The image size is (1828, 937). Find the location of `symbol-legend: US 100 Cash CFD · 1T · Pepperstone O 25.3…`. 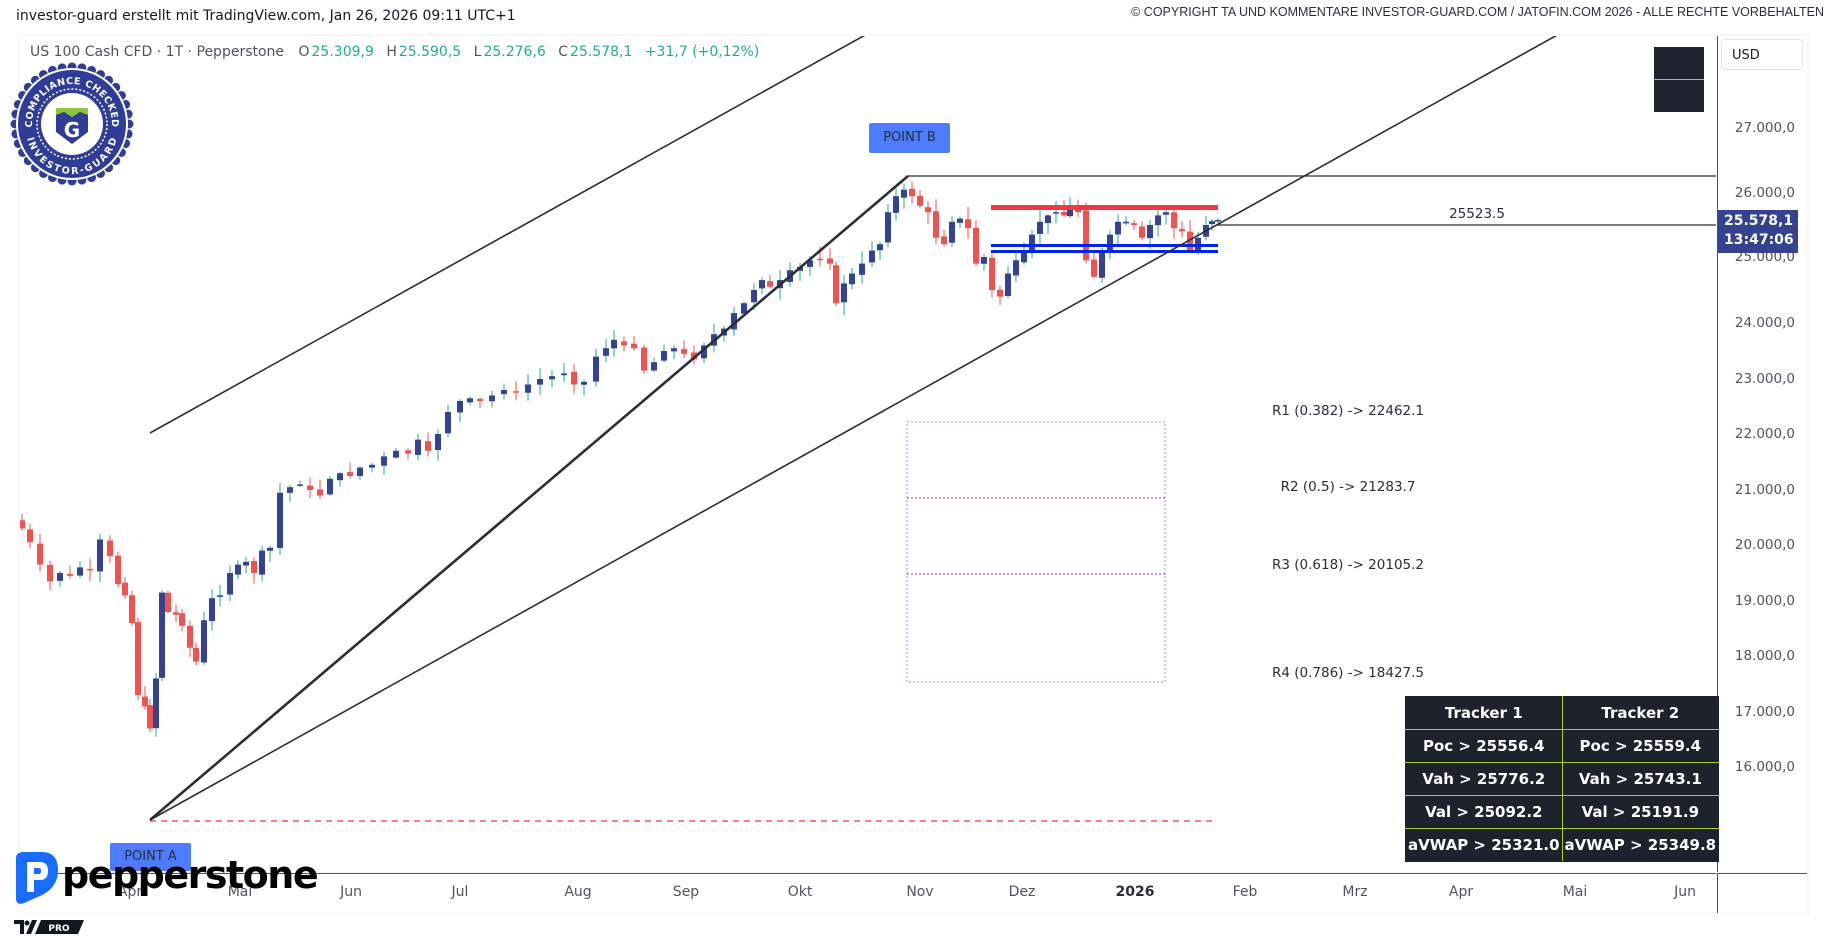

symbol-legend: US 100 Cash CFD · 1T · Pepperstone O 25.3… is located at coordinates (395, 52).